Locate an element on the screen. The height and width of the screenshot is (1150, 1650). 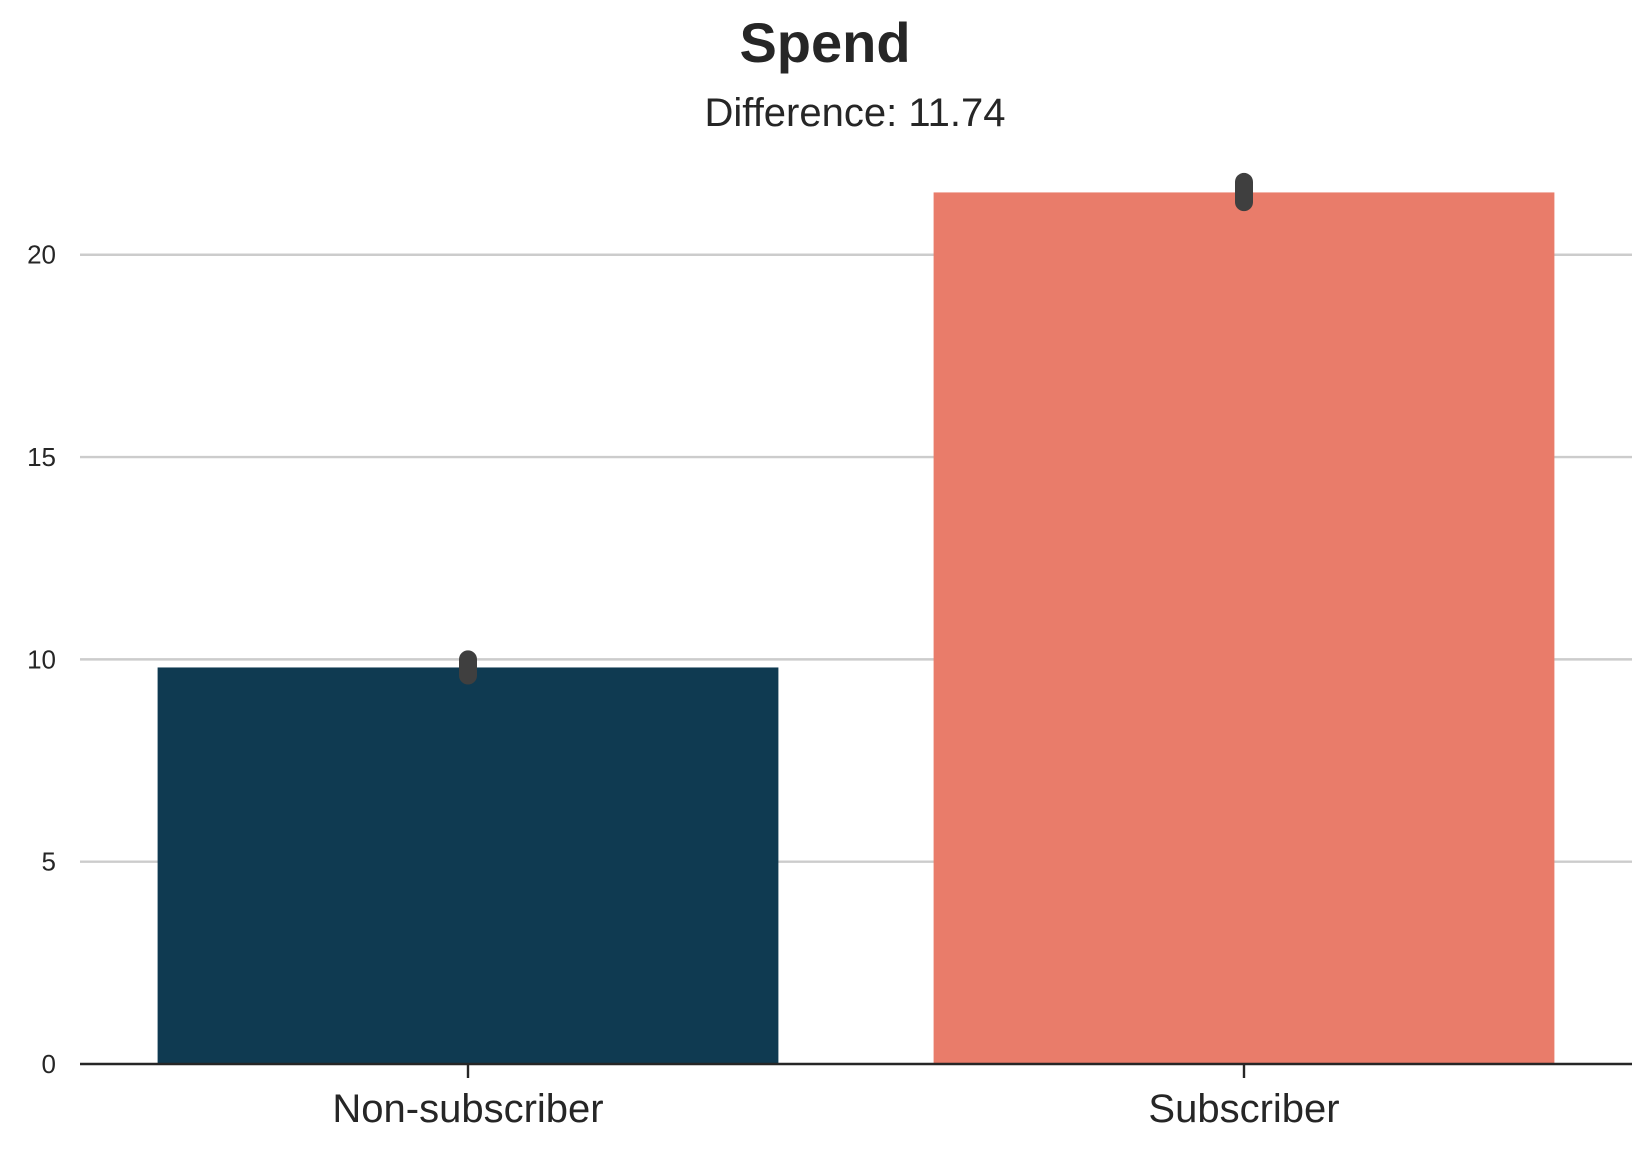
y-tick-label: 15 is located at coordinates (41, 457).